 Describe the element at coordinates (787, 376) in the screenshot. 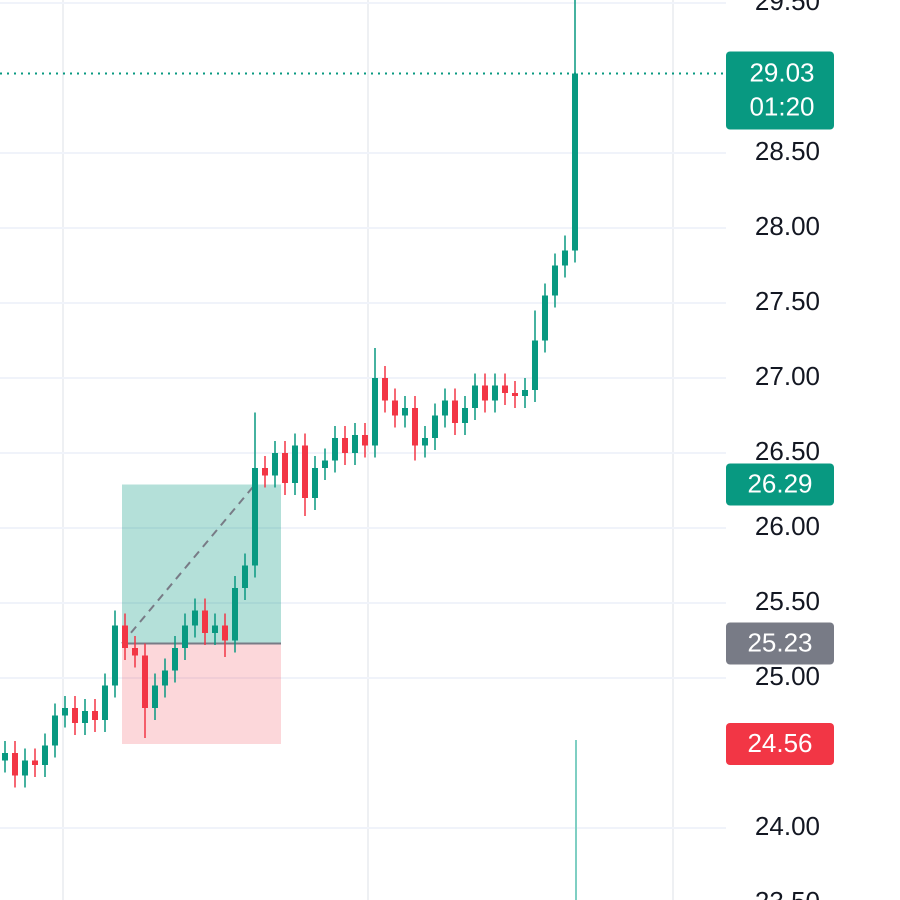

I see `y-tick-label: 27.00` at that location.